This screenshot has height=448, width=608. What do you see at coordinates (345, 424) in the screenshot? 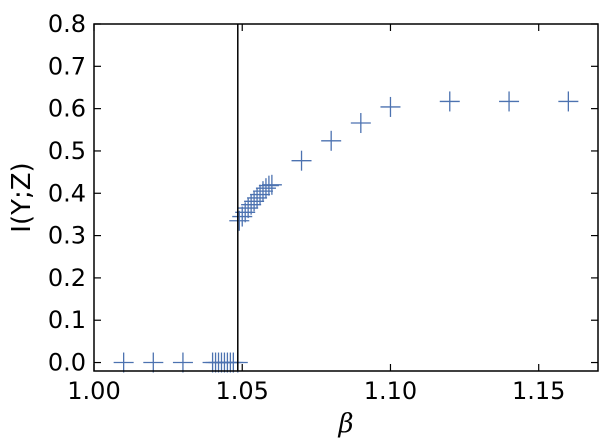
I see `x-axis-label: β` at bounding box center [345, 424].